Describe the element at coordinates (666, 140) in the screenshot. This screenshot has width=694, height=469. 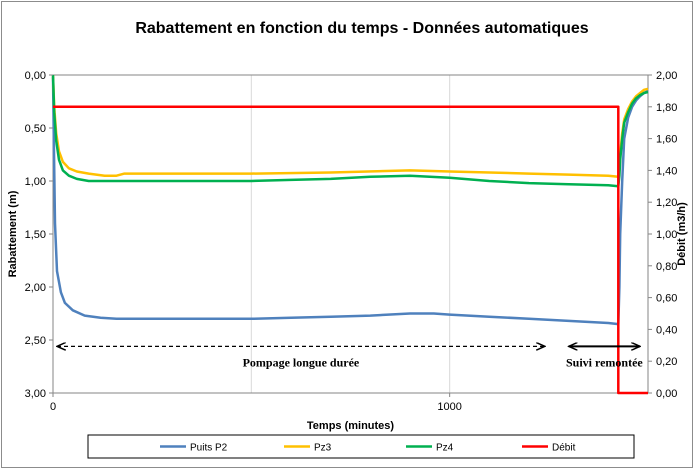
I see `y2-tick-label: 1,60` at that location.